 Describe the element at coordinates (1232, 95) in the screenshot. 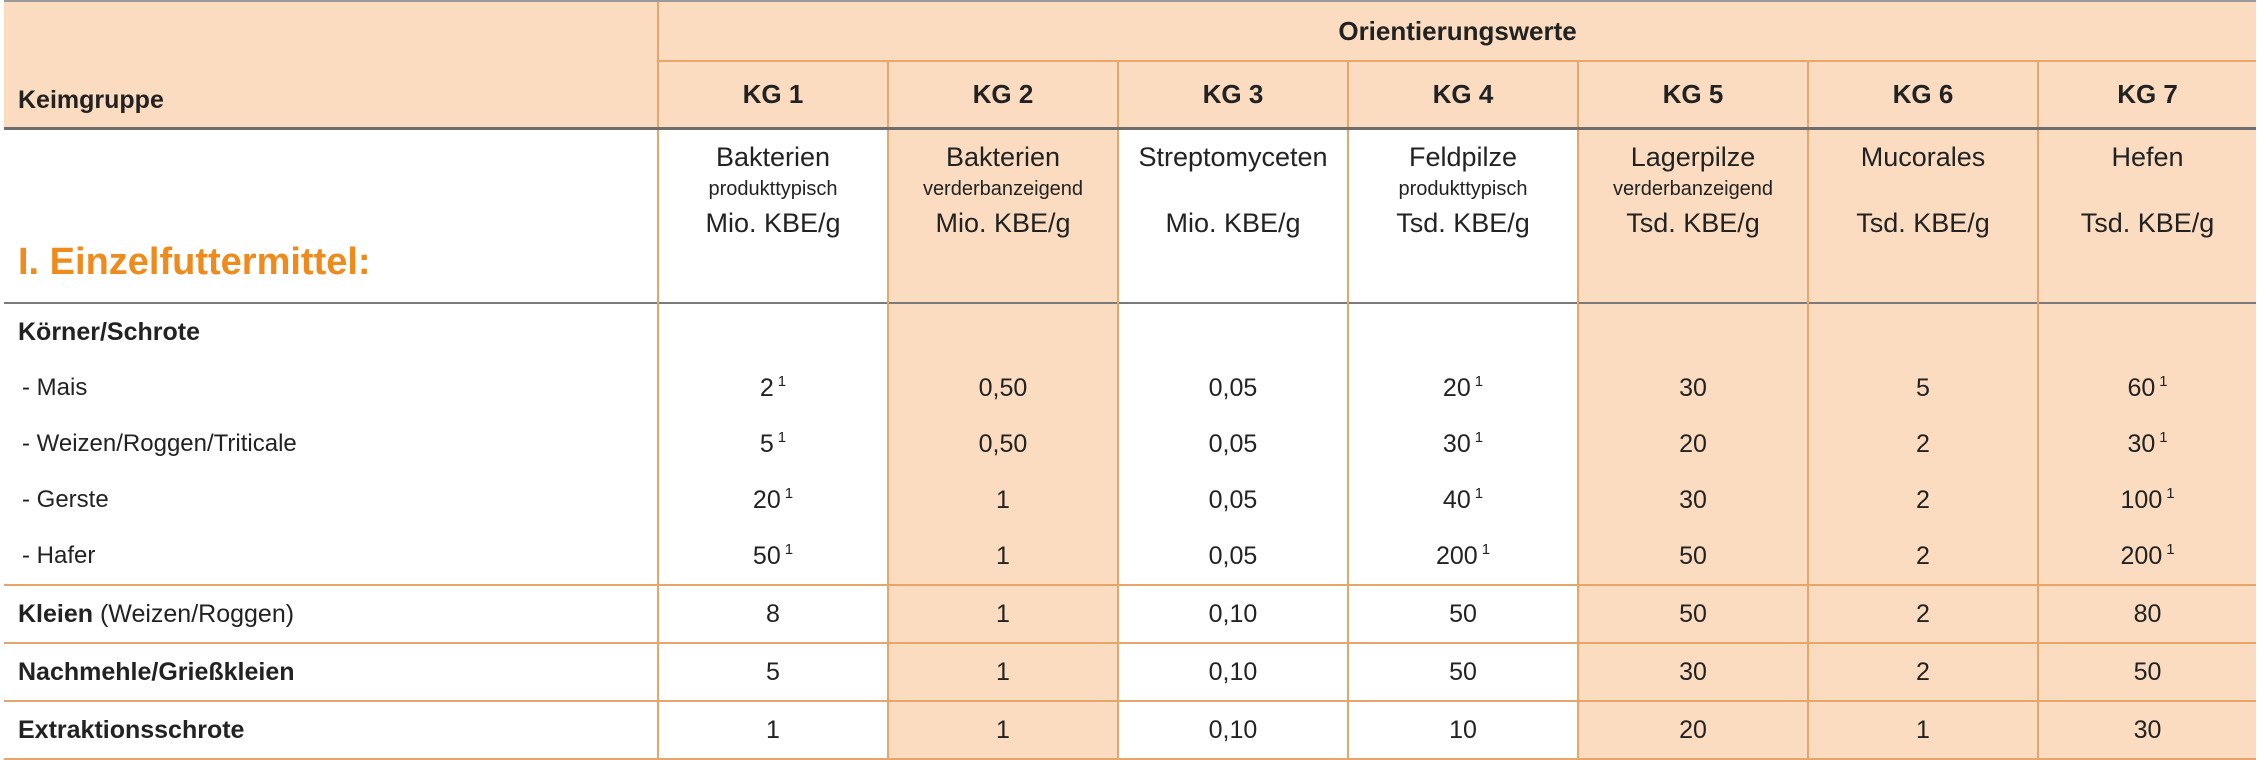

I see `kg-header: KG 3` at that location.